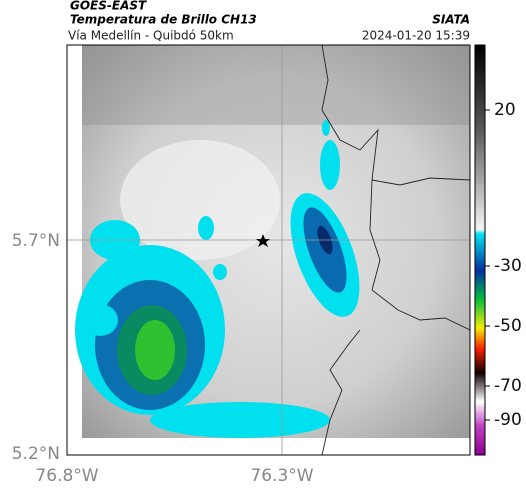 The image size is (526, 491). What do you see at coordinates (508, 386) in the screenshot?
I see `colorbar-tick-label: -70` at bounding box center [508, 386].